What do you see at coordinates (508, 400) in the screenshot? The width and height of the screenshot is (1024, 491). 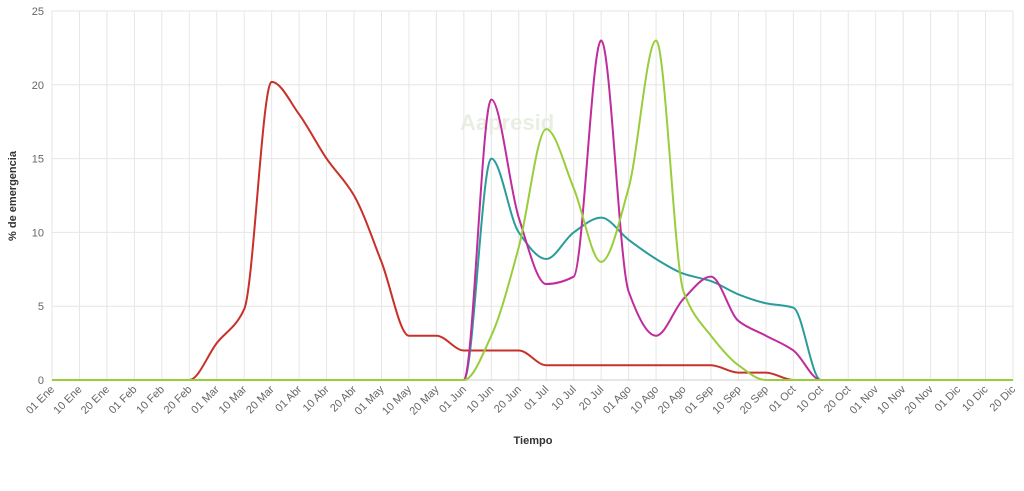 I see `x-tick-label: 20 Jun` at bounding box center [508, 400].